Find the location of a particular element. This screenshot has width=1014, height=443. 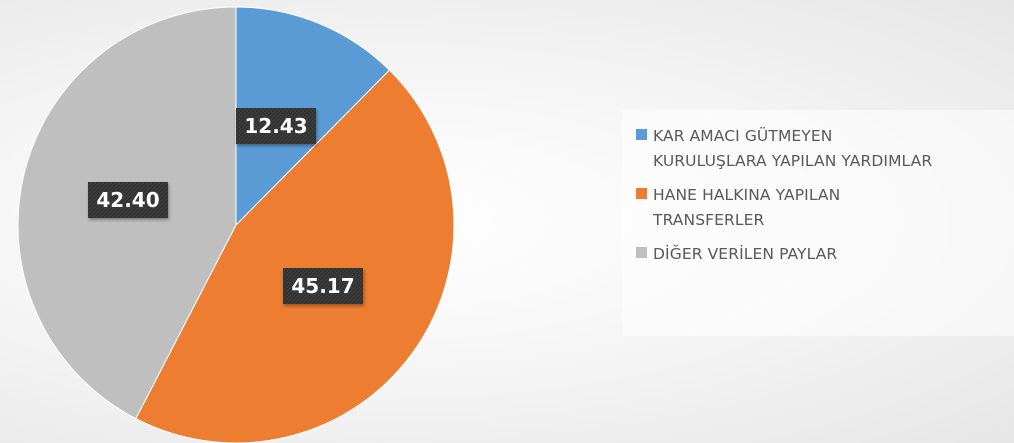

legend-label: HANE HALKINA YAPILAN TRANSFERLER is located at coordinates (746, 208).